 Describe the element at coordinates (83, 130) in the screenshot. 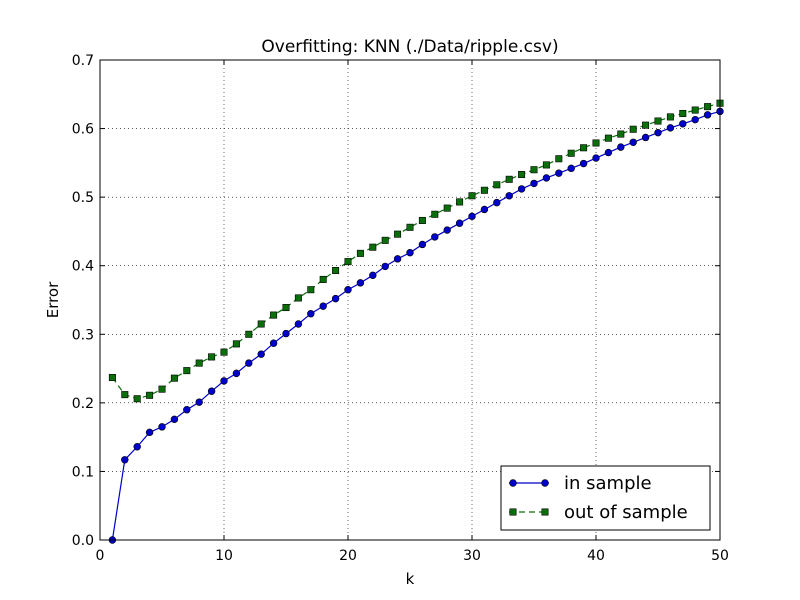

I see `y-tick-label: 0.6` at that location.